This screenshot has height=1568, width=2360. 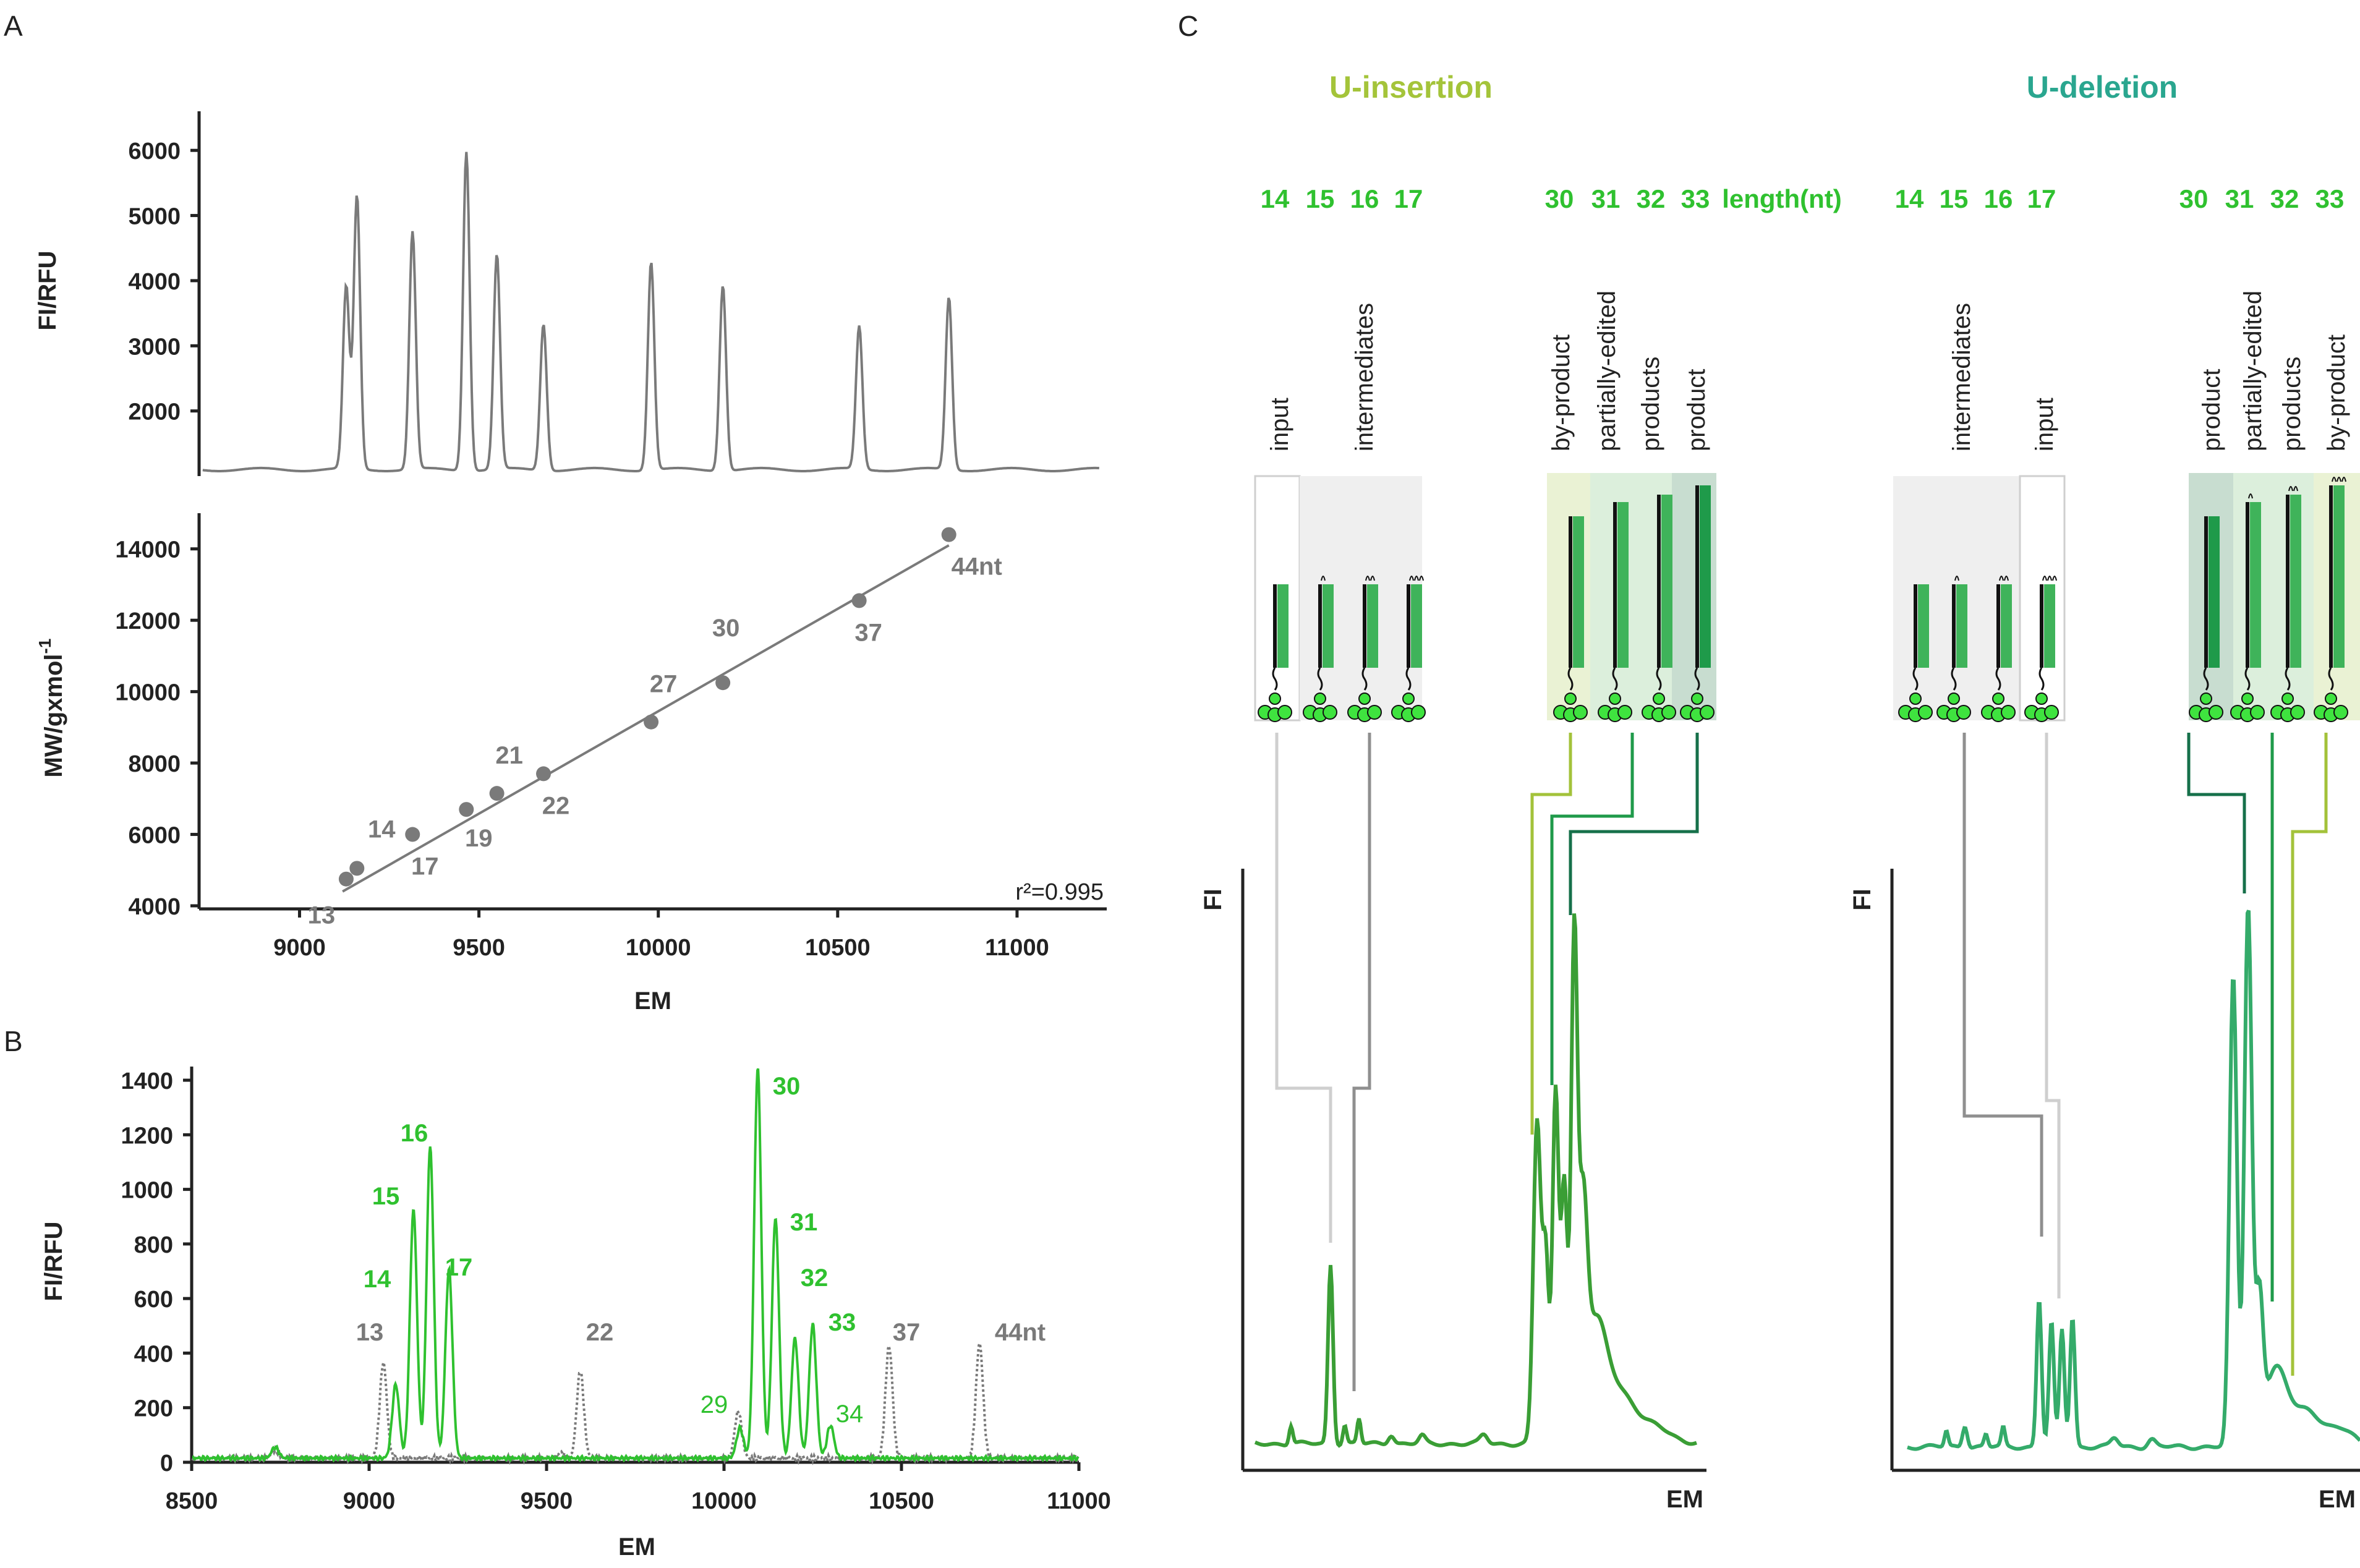 I want to click on c-ins-trace, so click(x=1475, y=1180).